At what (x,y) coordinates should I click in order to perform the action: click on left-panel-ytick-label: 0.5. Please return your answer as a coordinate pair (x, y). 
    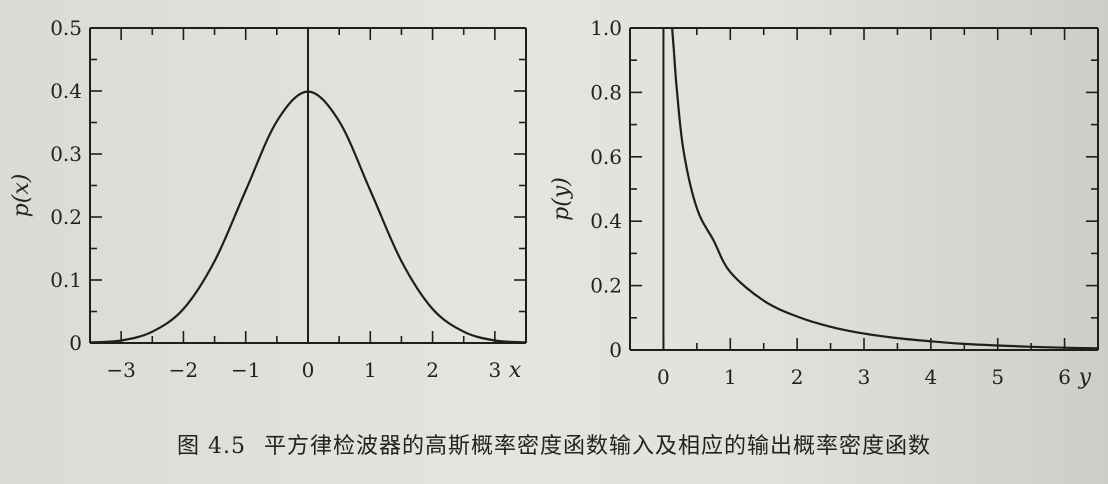
    Looking at the image, I should click on (66, 28).